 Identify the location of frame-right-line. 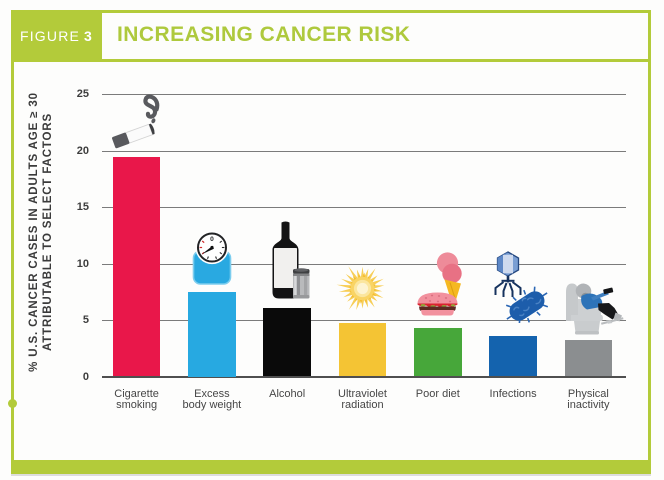
(649, 242).